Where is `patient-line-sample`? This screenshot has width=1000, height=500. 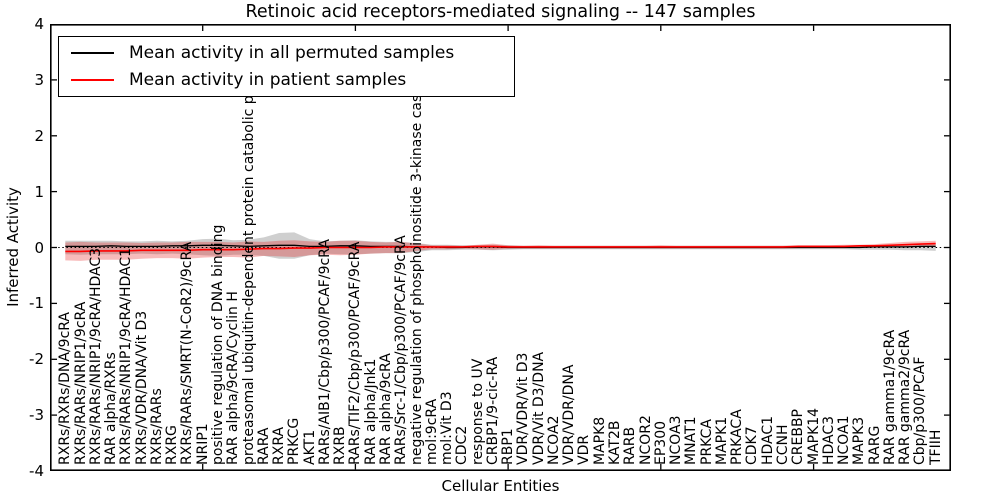
patient-line-sample is located at coordinates (92, 79).